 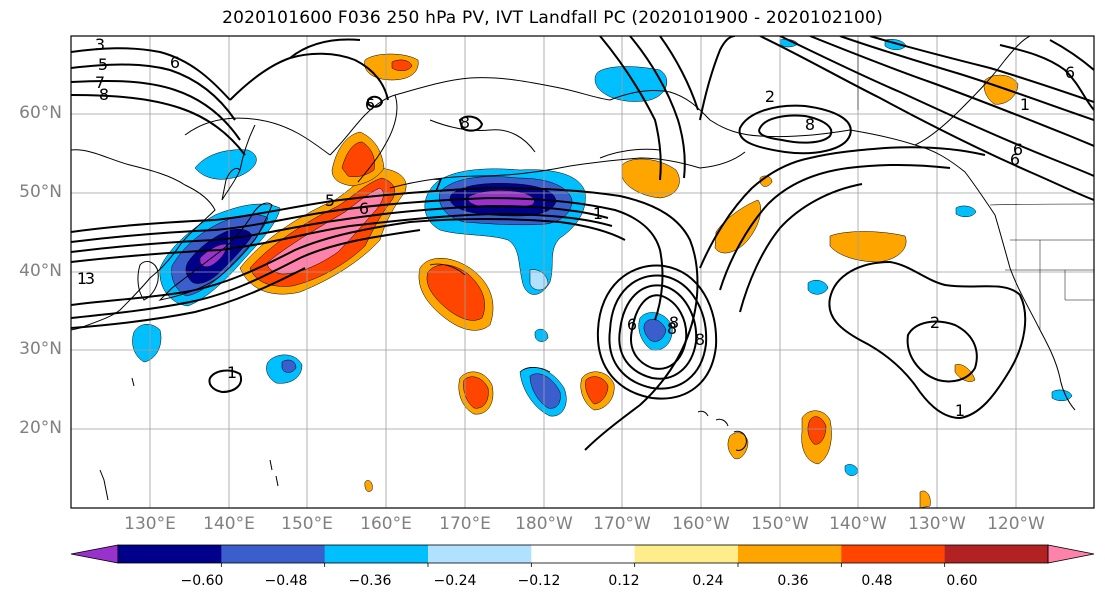 What do you see at coordinates (502, 89) in the screenshot?
I see `coast-siberia` at bounding box center [502, 89].